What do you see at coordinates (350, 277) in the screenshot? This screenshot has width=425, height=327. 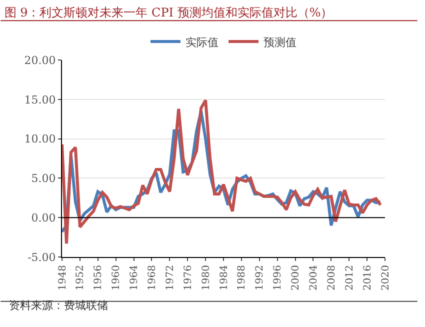 I see `x-tick-label: 2012` at bounding box center [350, 277].